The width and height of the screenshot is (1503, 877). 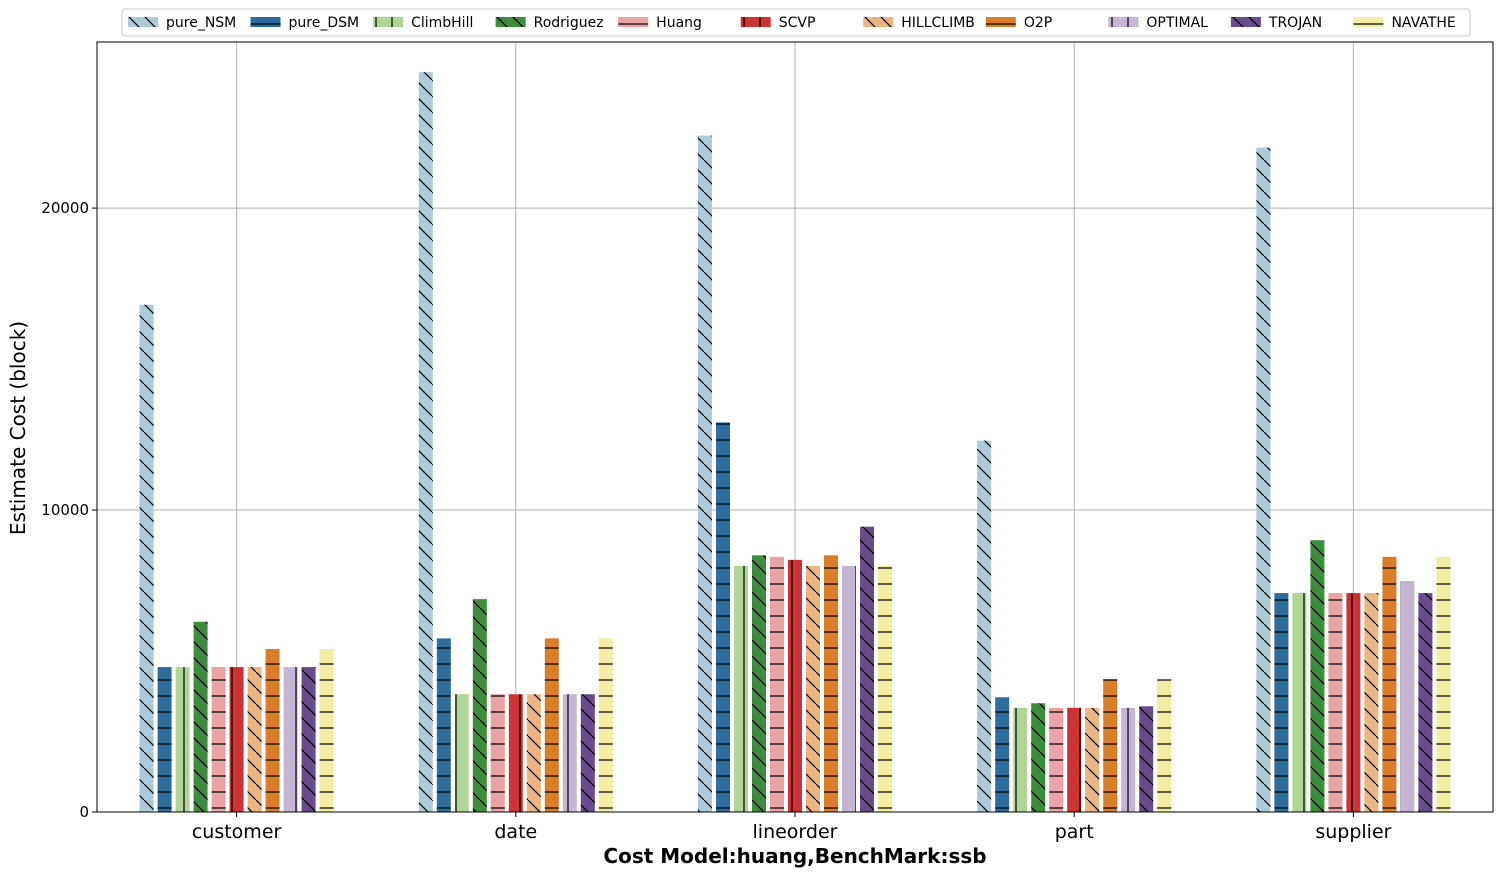 I want to click on legend-swatch-O2P, so click(x=1000, y=22).